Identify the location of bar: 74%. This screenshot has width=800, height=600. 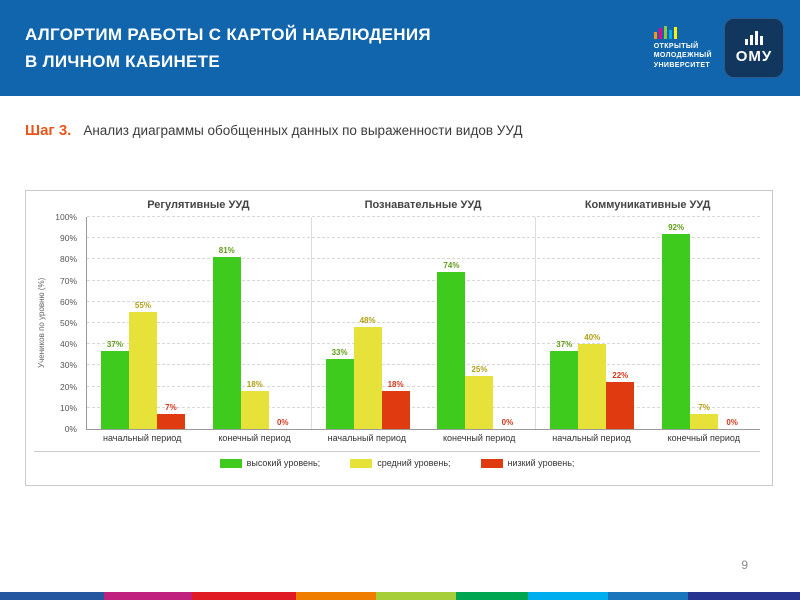
(451, 345).